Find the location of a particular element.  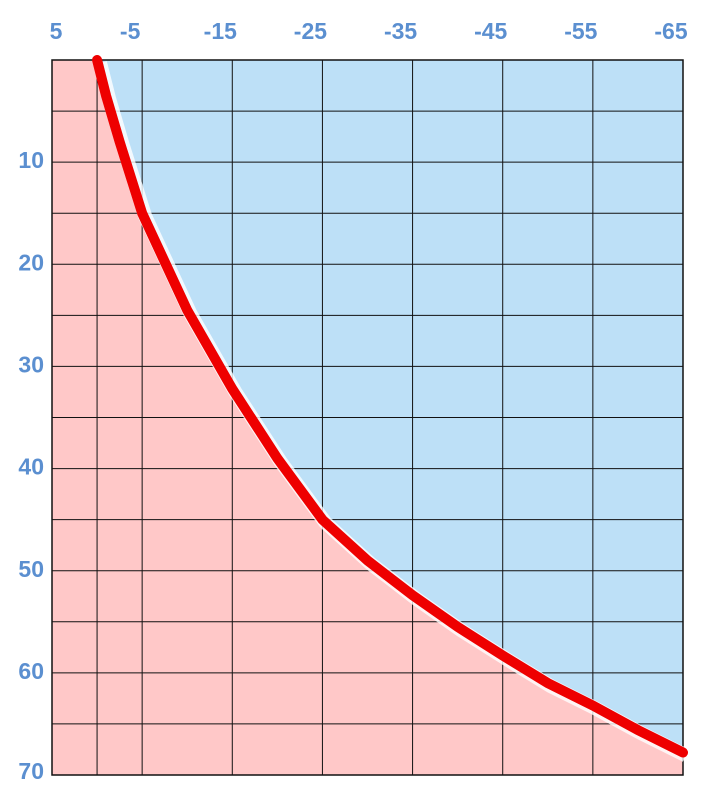

y-tick-label: 20 is located at coordinates (31, 262).